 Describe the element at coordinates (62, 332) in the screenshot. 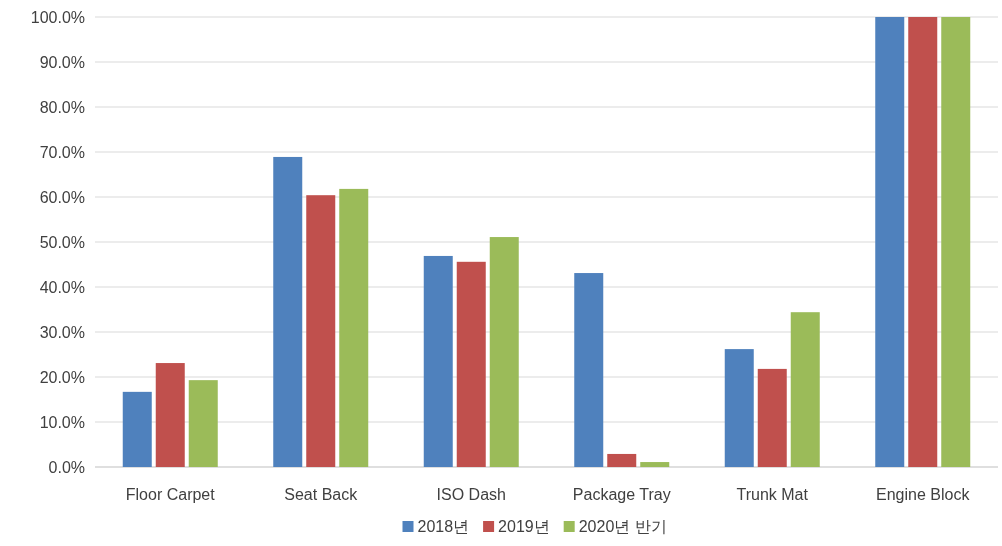

I see `y-tick-label: 30.0%` at that location.